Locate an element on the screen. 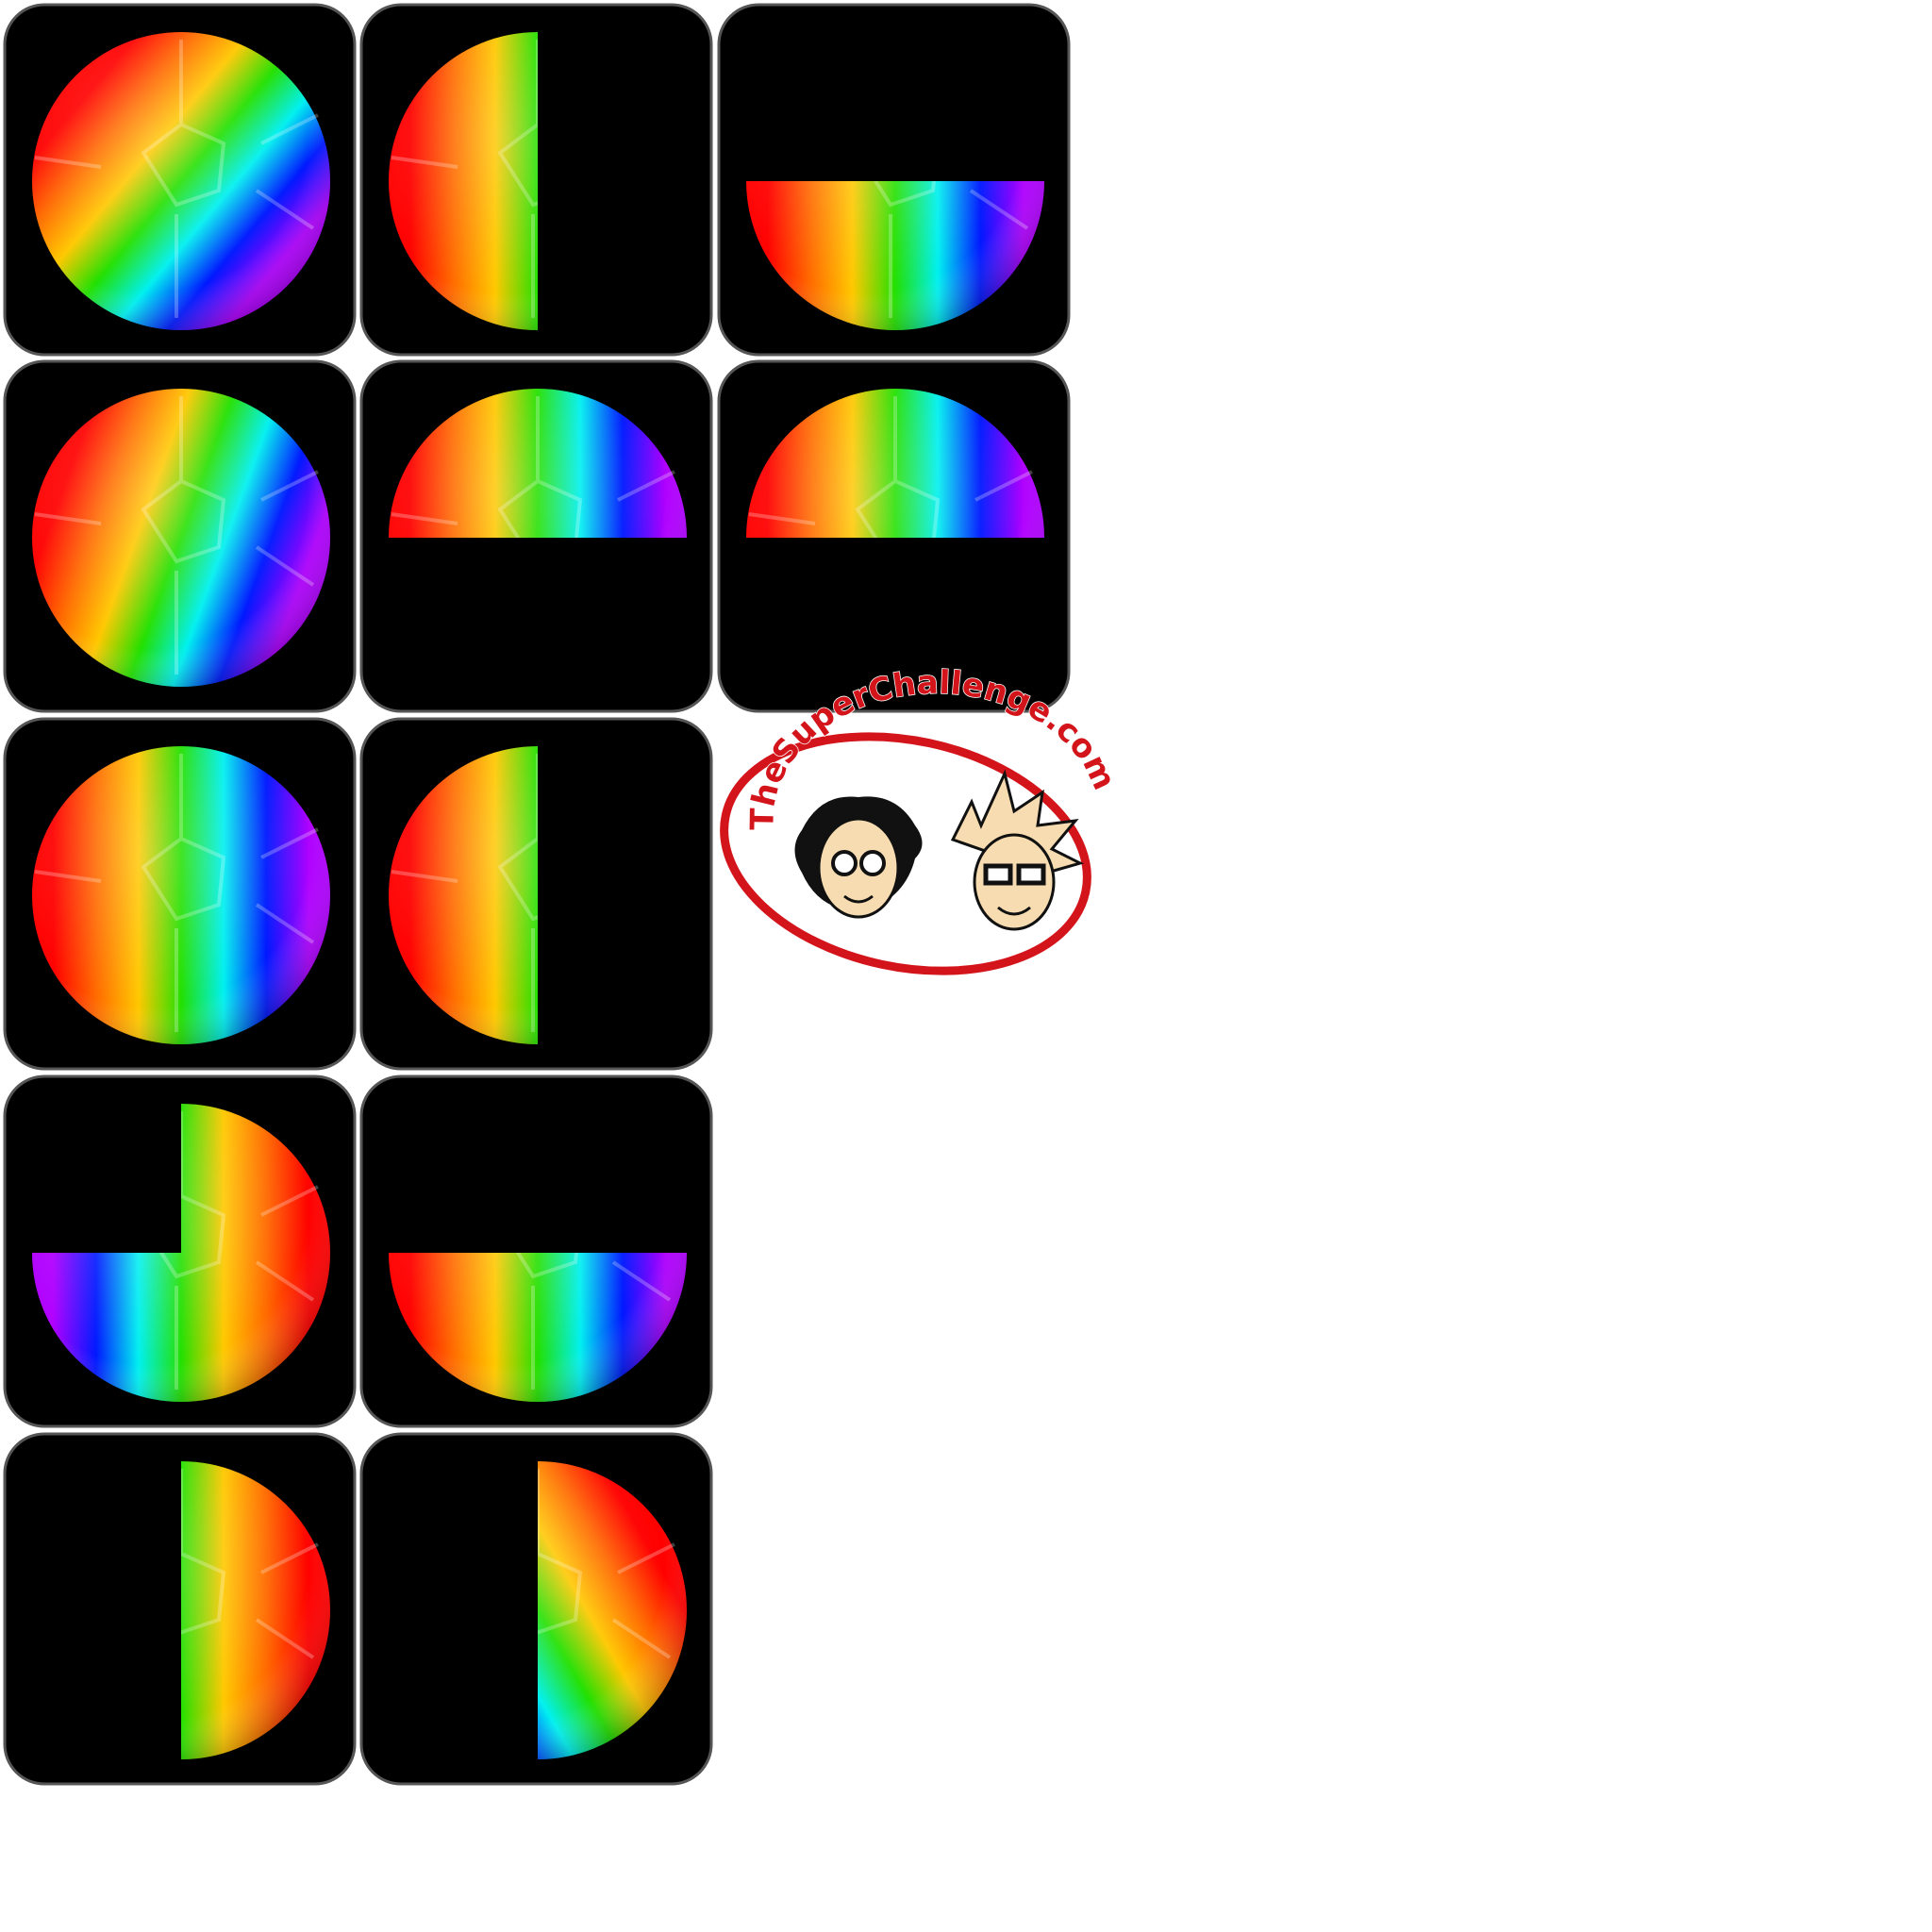  logo: TheSuperChallenge.com is located at coordinates (922, 819).